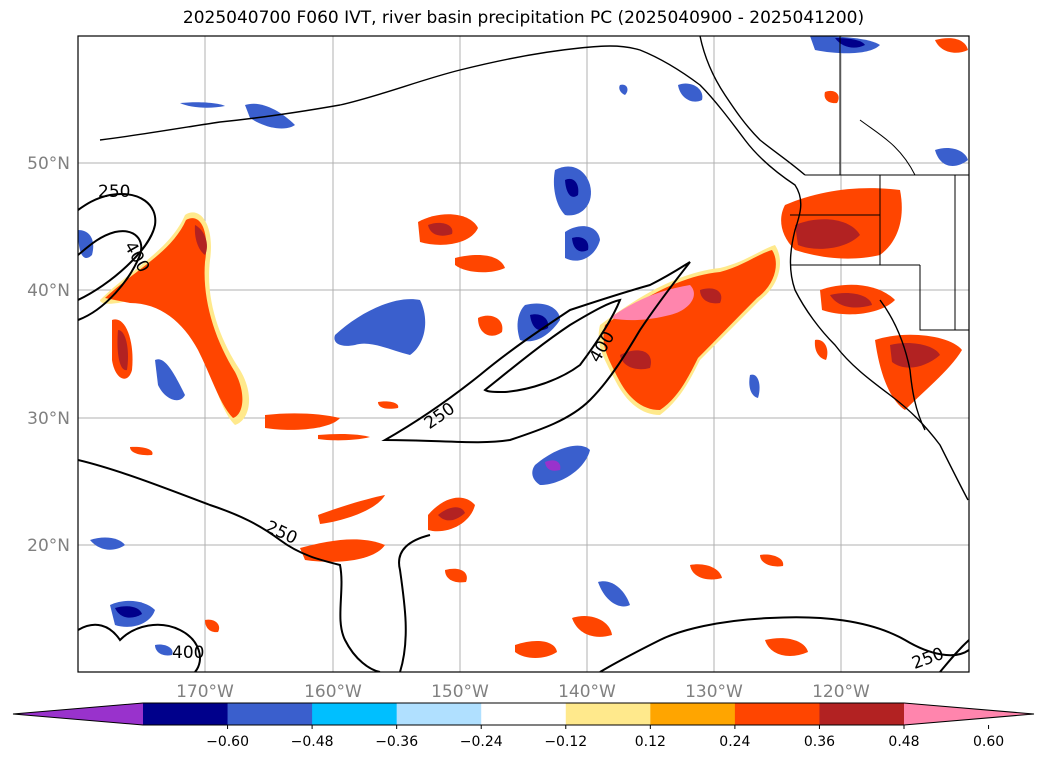 This screenshot has height=765, width=1047. Describe the element at coordinates (312, 742) in the screenshot. I see `colorbar-tick-label: −0.48` at that location.